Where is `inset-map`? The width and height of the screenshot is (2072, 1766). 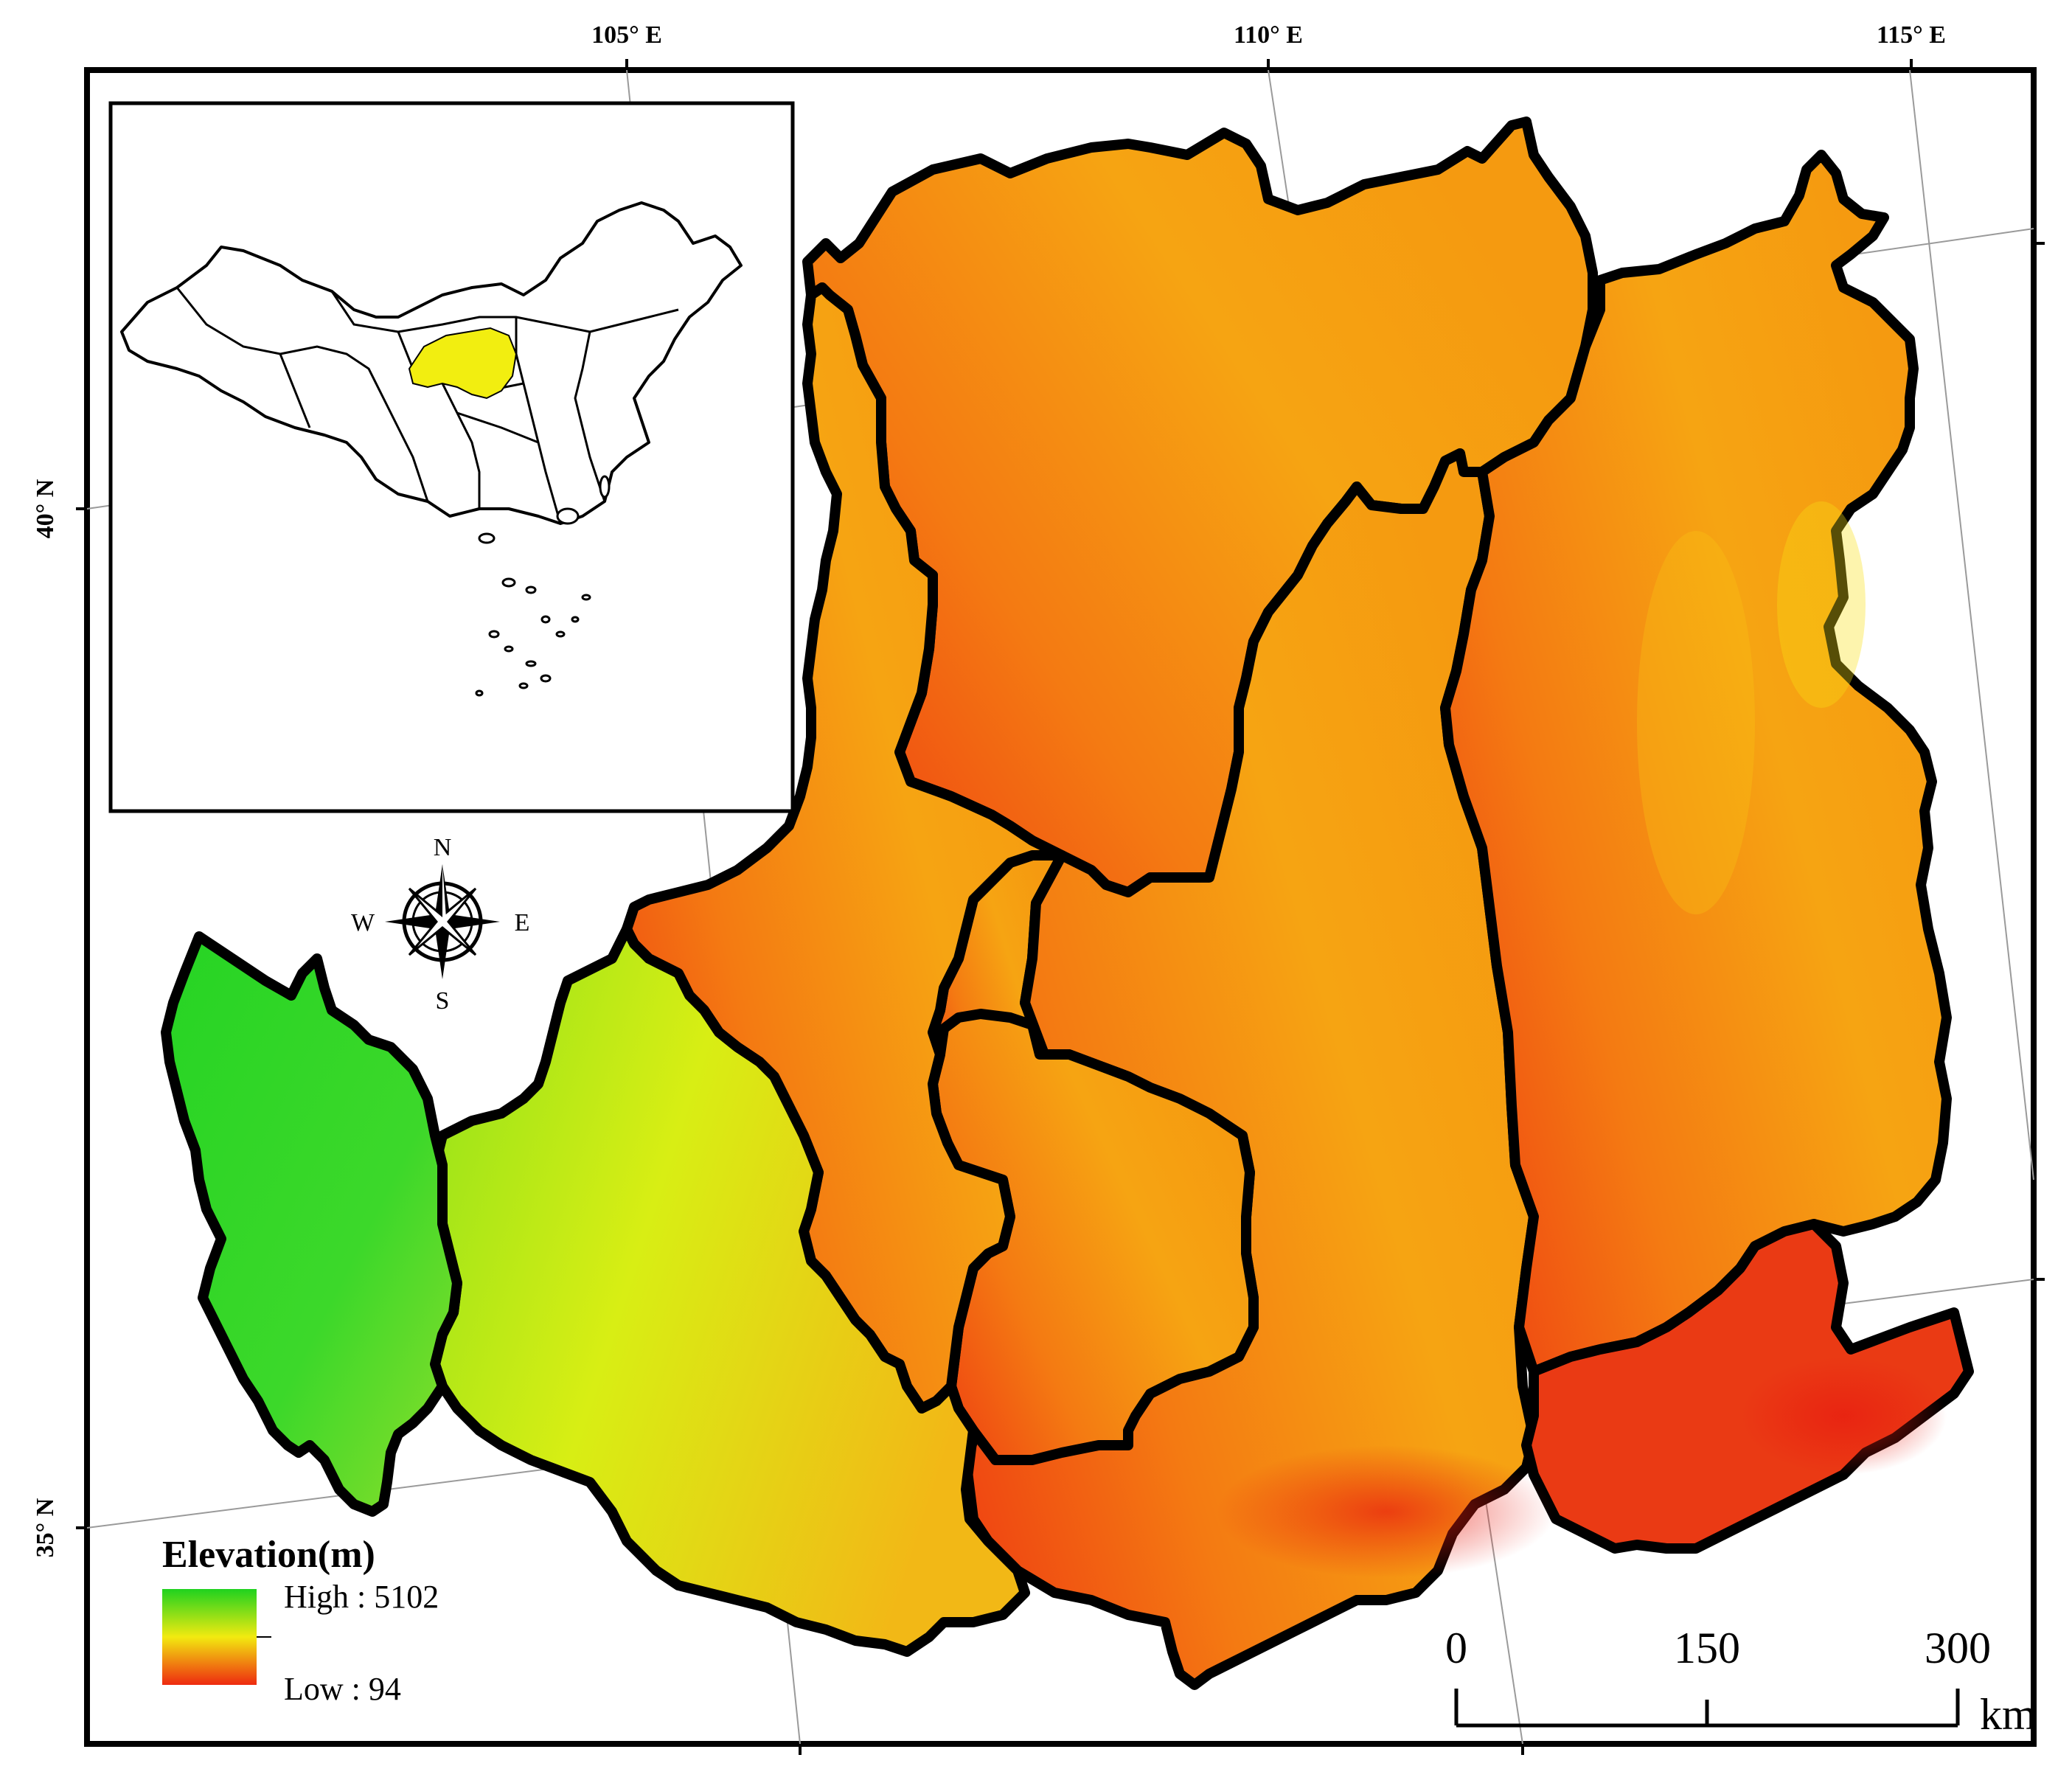 inset-map is located at coordinates (451, 457).